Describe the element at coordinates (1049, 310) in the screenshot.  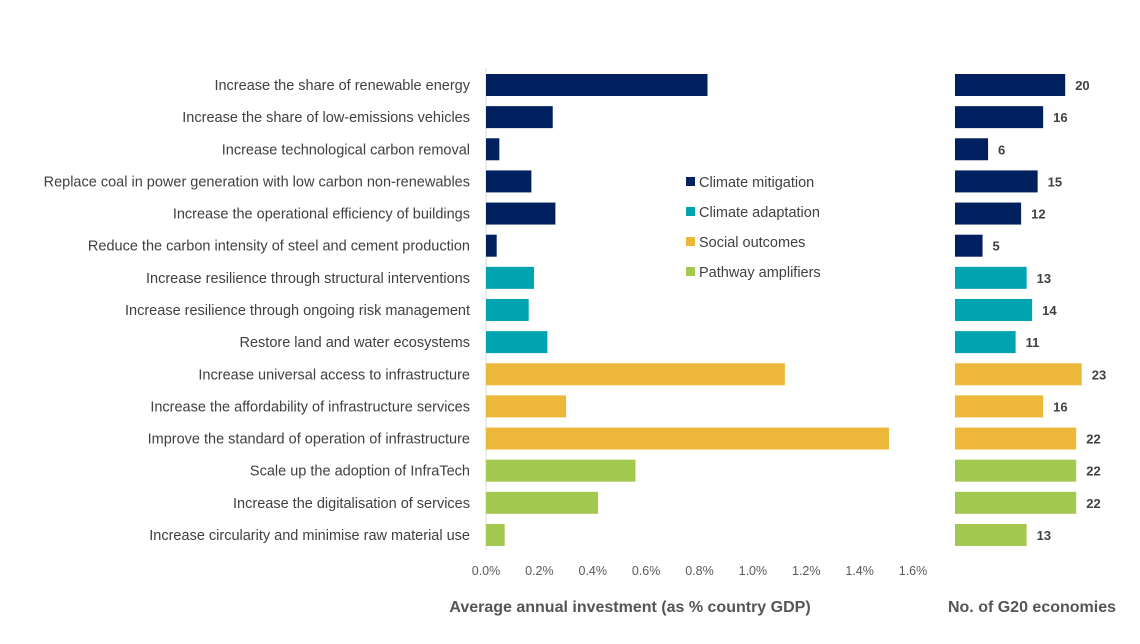
I see `economies-data-label: 14` at that location.